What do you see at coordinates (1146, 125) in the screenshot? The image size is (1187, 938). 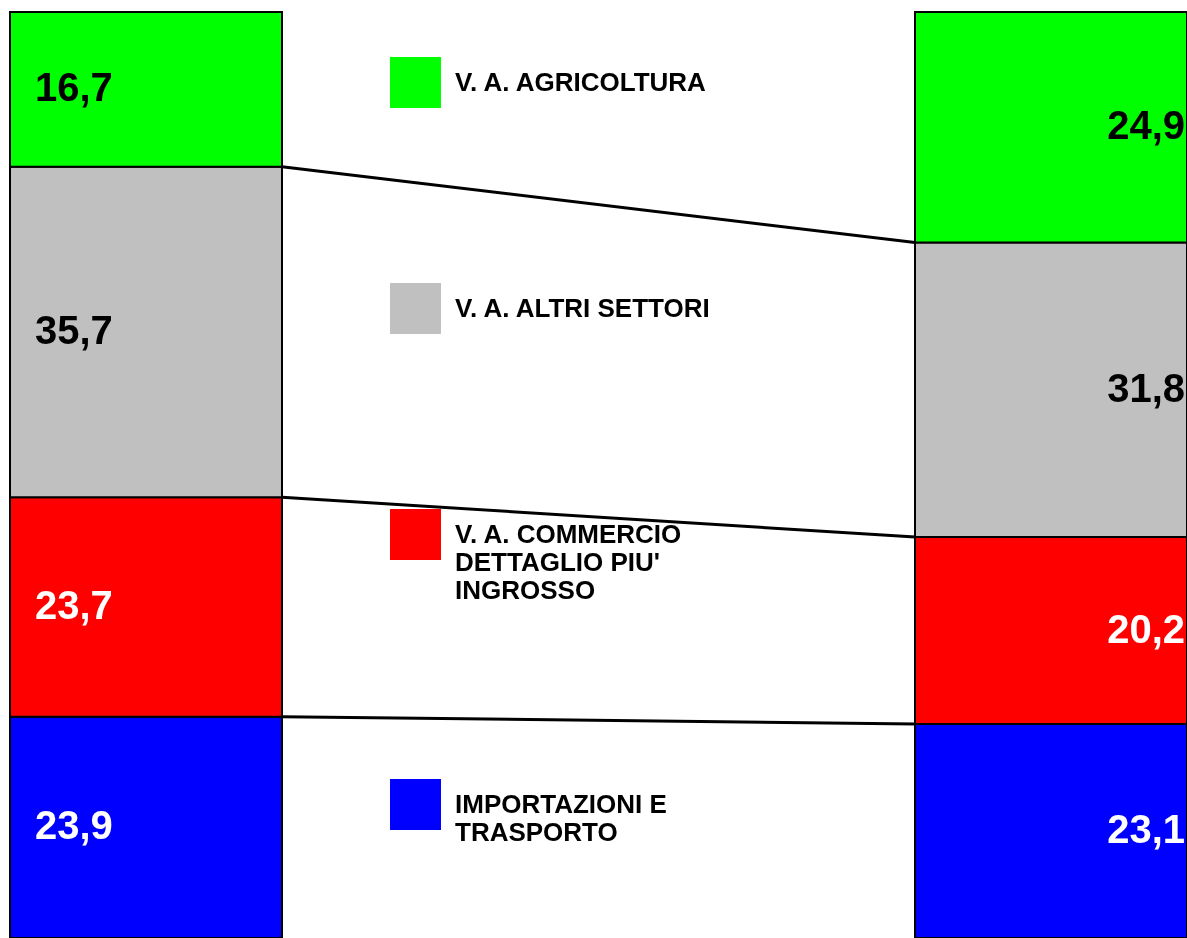 I see `data-label: 24,9` at bounding box center [1146, 125].